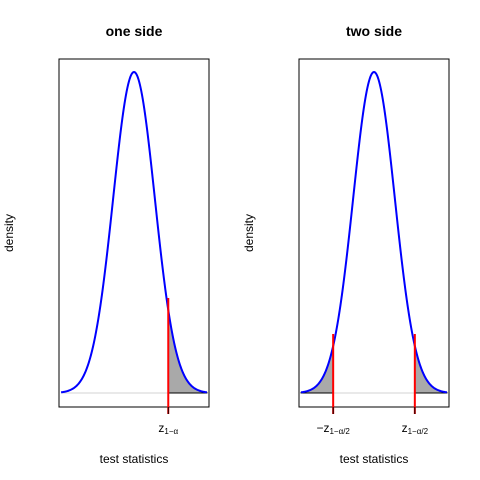 The height and width of the screenshot is (480, 480). Describe the element at coordinates (415, 428) in the screenshot. I see `critical-value-label: z1−α/2` at that location.